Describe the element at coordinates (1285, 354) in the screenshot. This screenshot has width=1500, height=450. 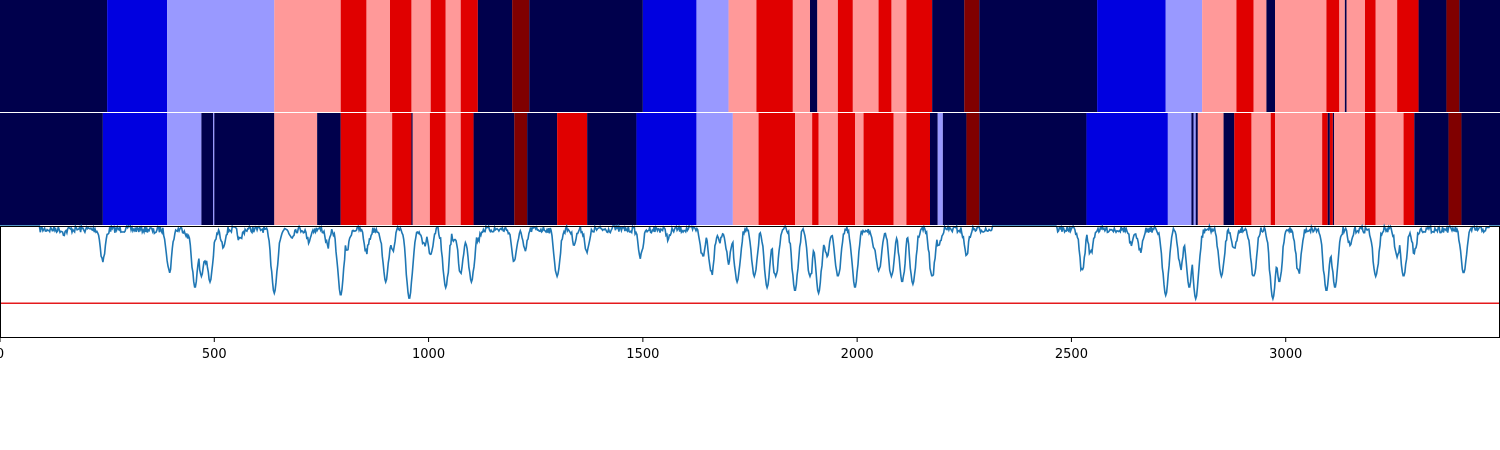
I see `x-tick-label: 3000` at that location.